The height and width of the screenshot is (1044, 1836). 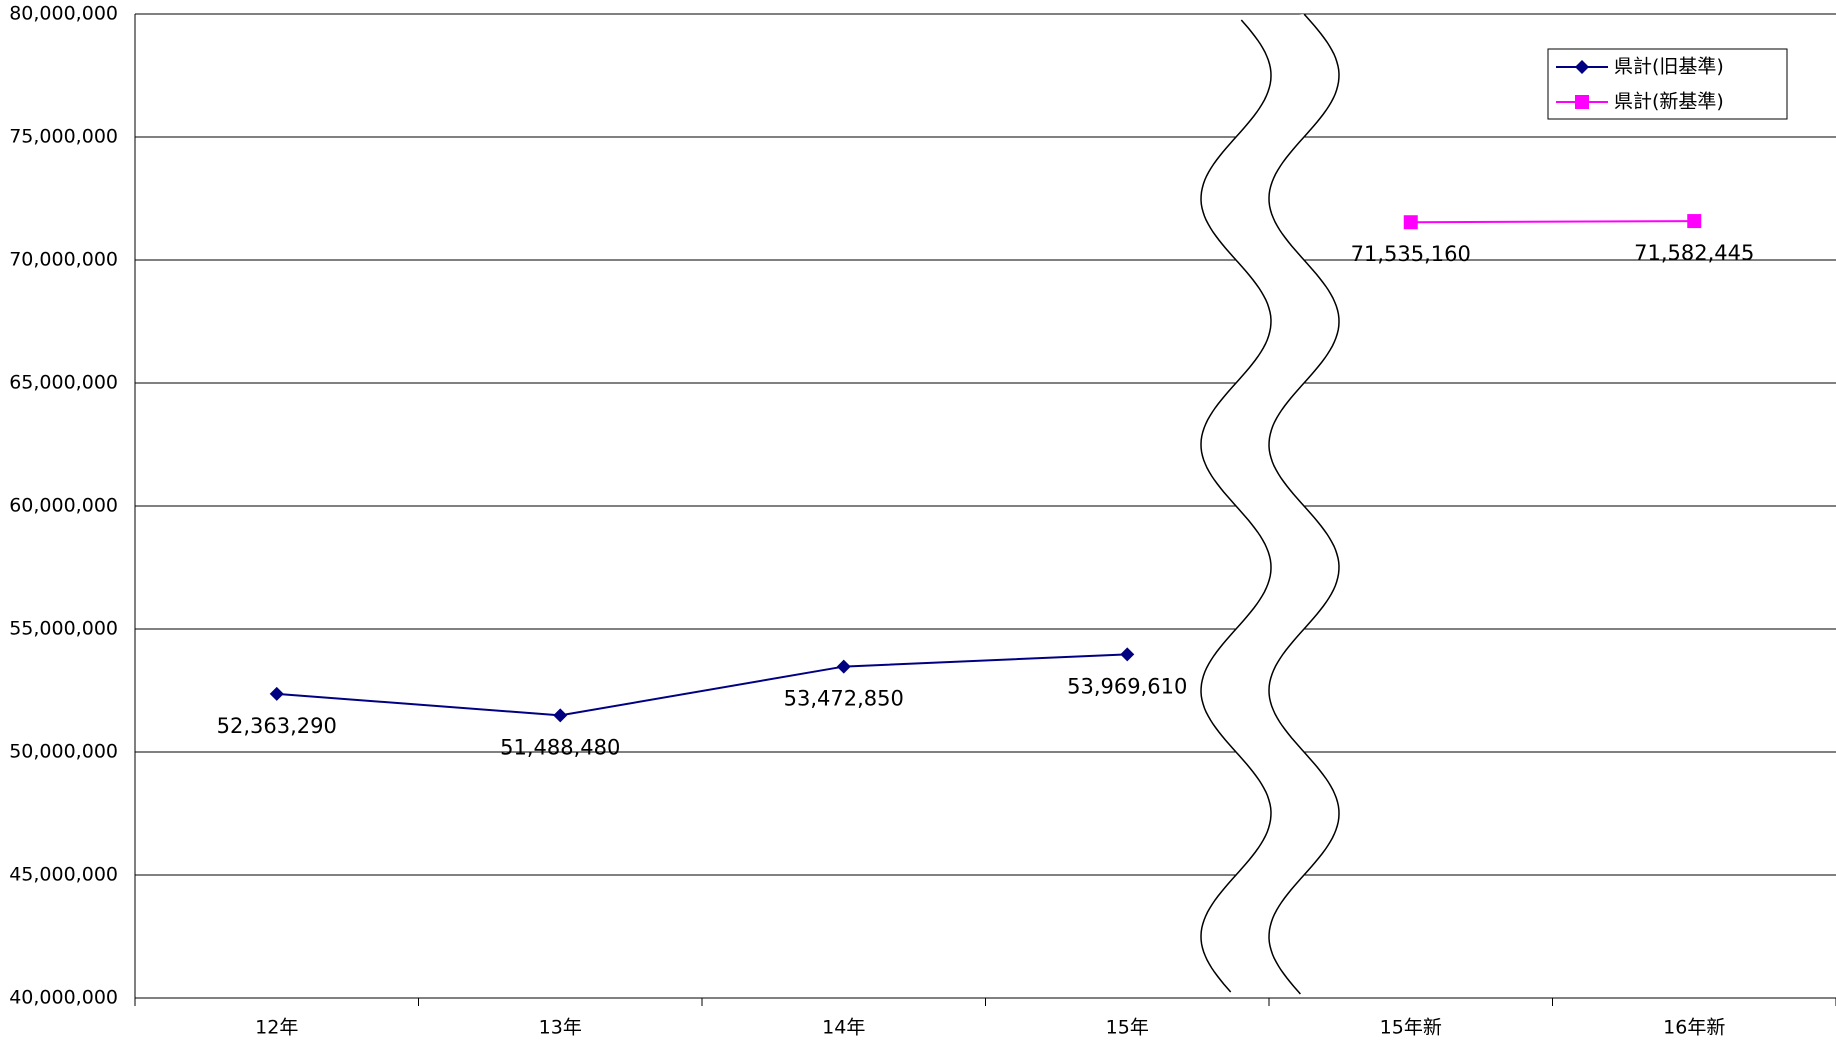 I want to click on y-tick-label: 55,000,000, so click(x=63, y=629).